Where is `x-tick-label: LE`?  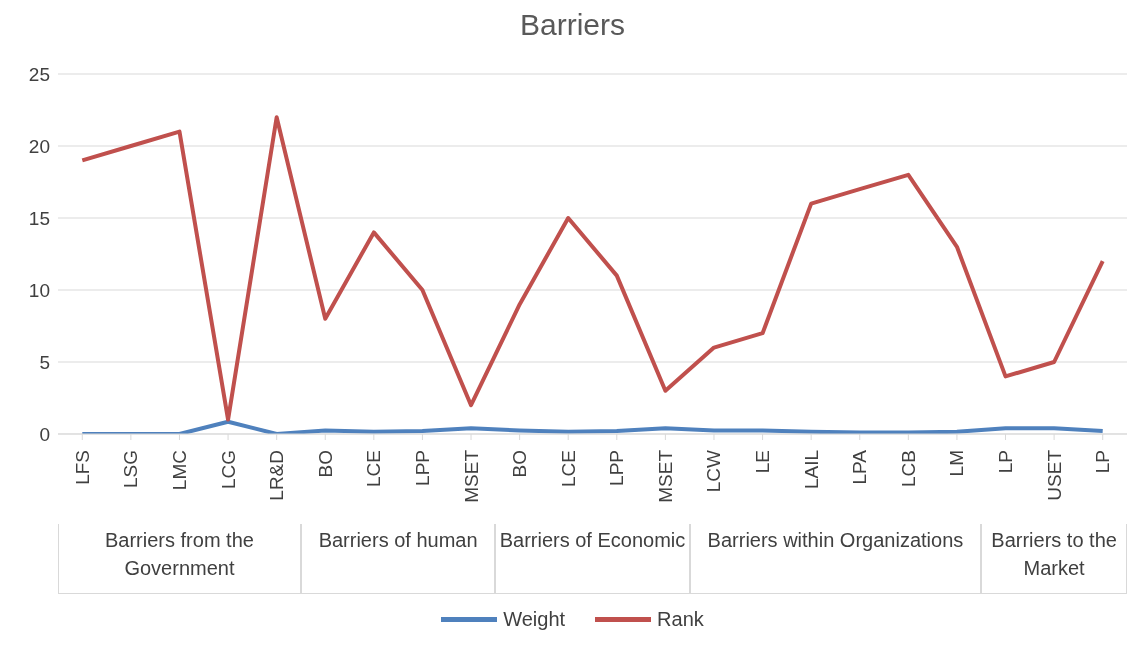 x-tick-label: LE is located at coordinates (763, 462).